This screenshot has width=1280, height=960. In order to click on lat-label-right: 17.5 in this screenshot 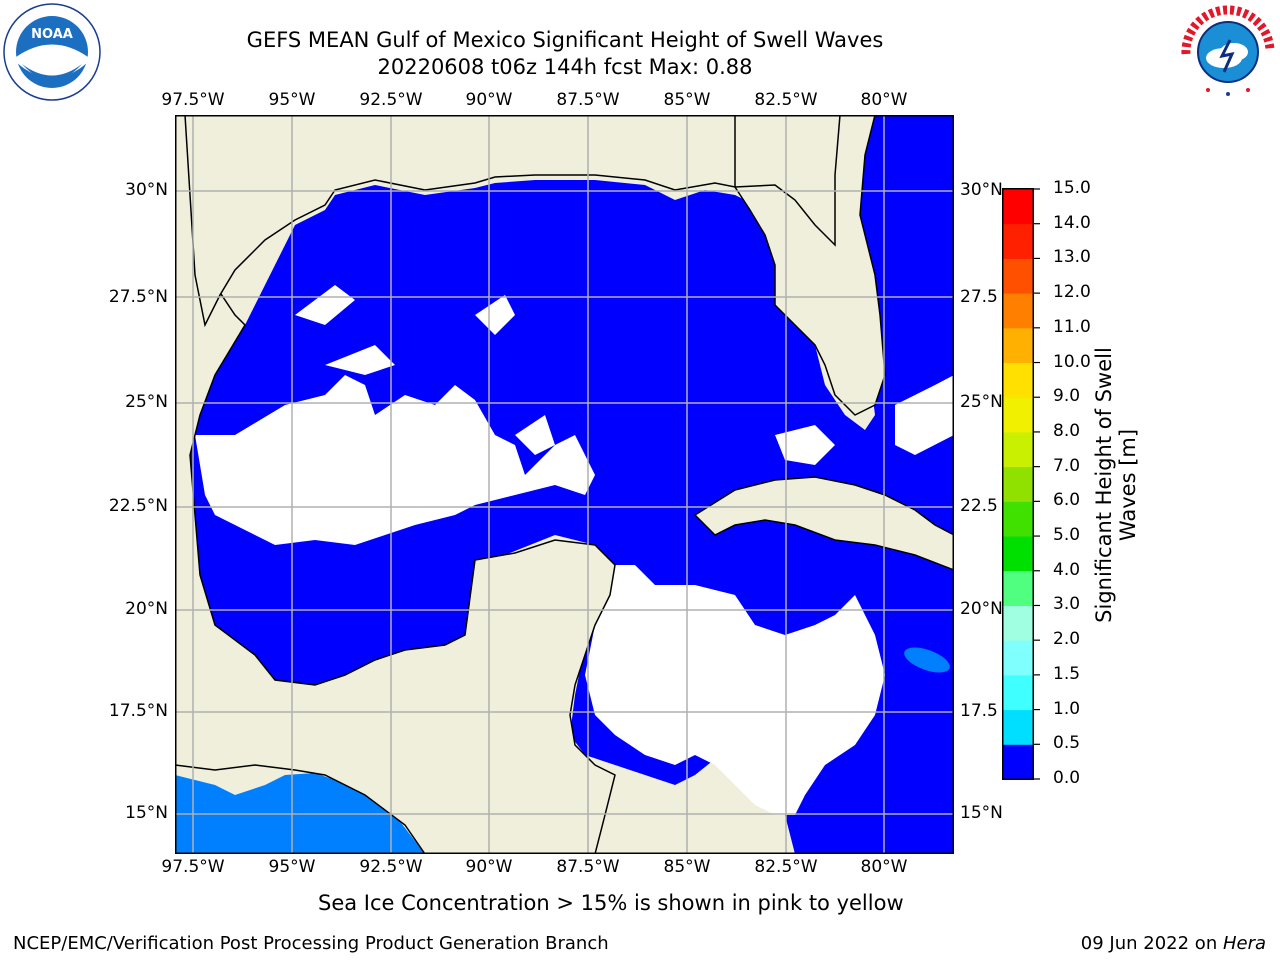, I will do `click(979, 711)`.